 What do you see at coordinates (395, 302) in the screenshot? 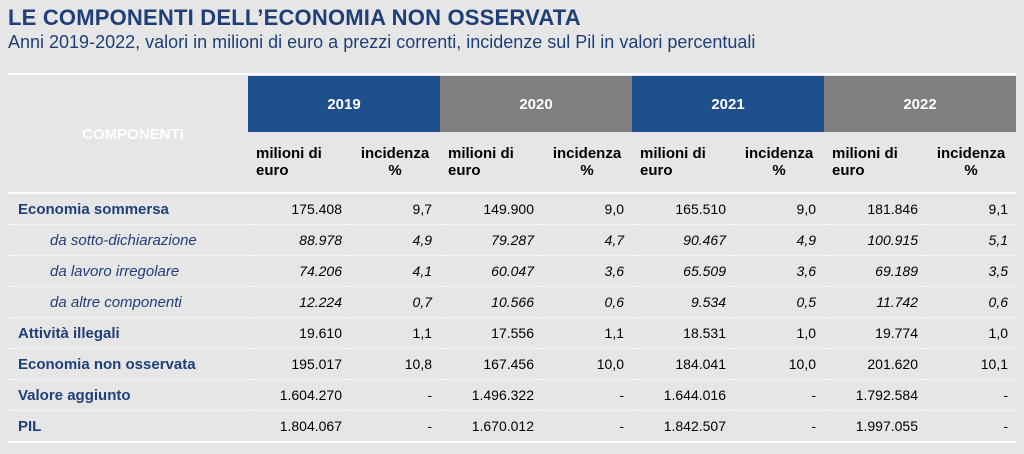
I see `cell-incidence: 0,7` at bounding box center [395, 302].